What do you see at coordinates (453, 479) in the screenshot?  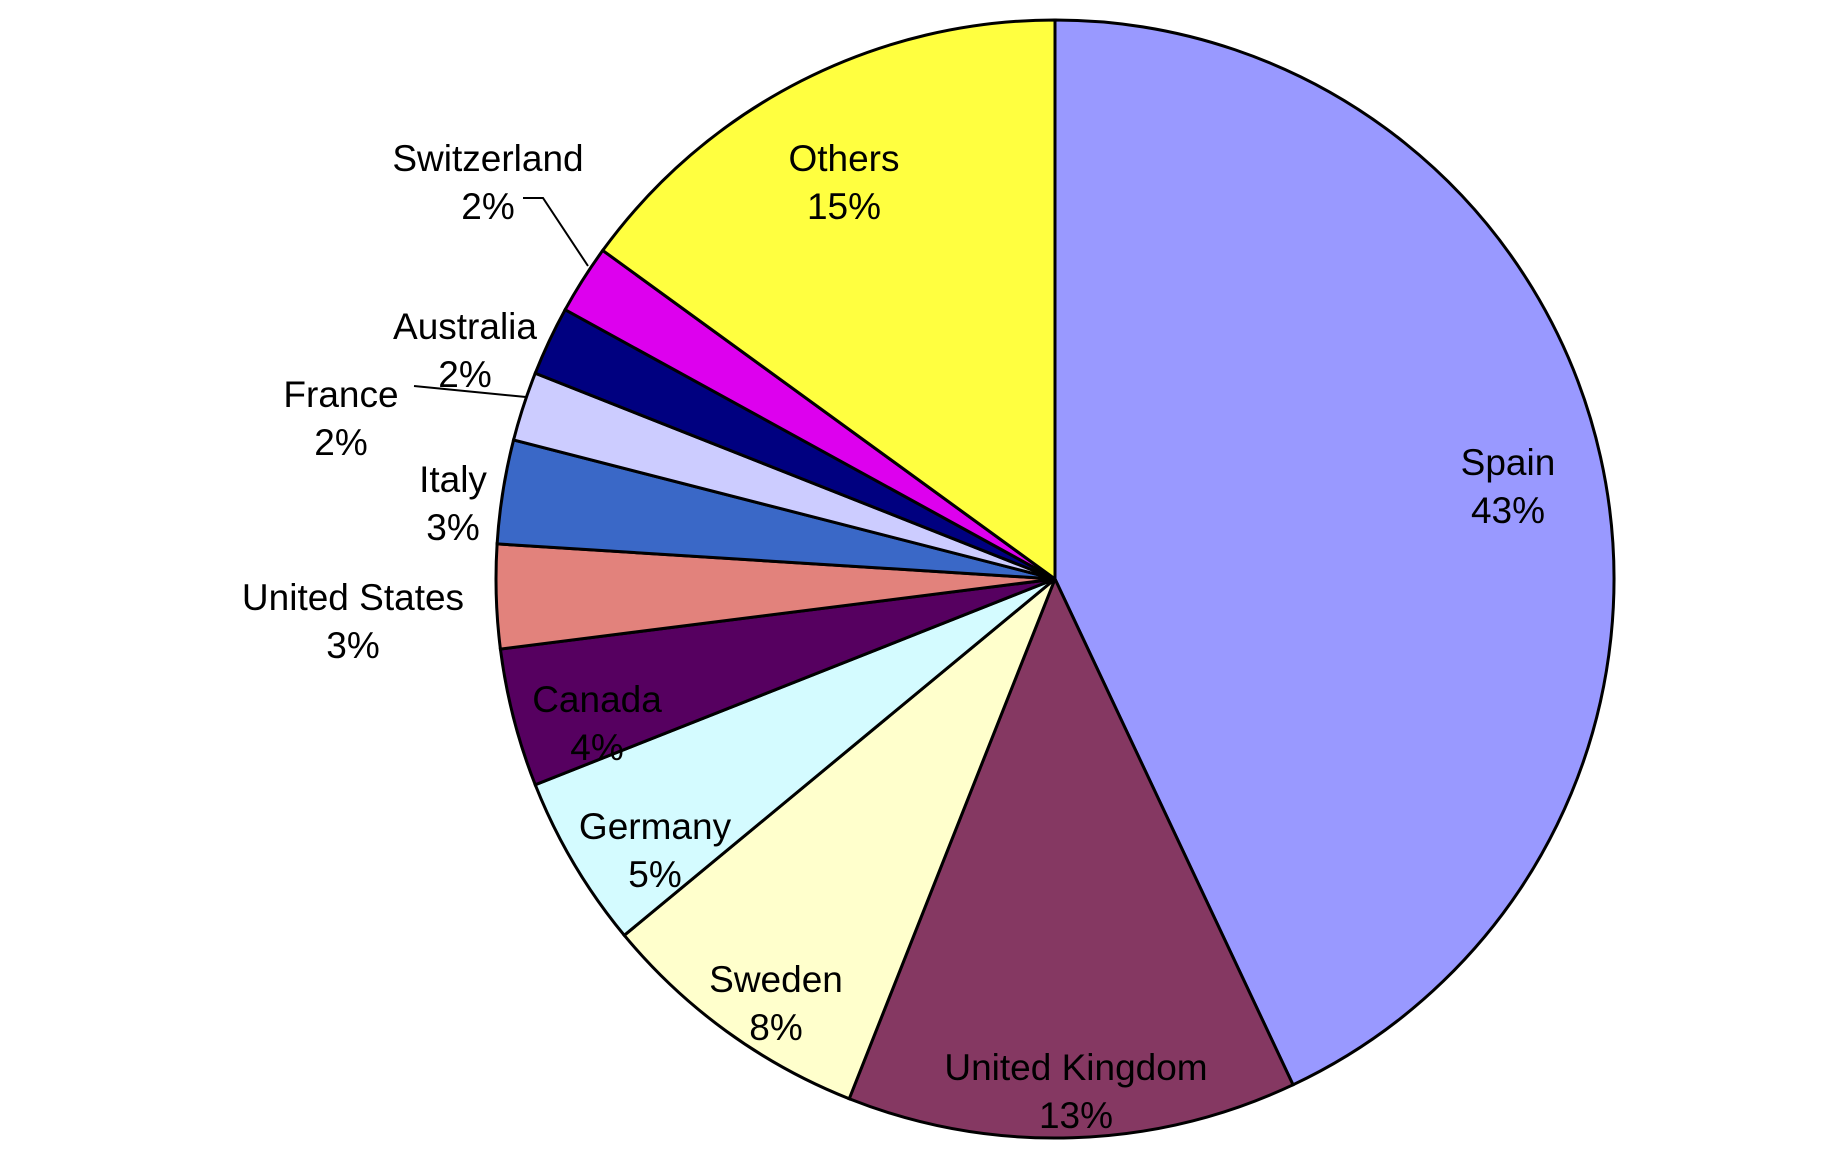 I see `slice-label: Italy` at bounding box center [453, 479].